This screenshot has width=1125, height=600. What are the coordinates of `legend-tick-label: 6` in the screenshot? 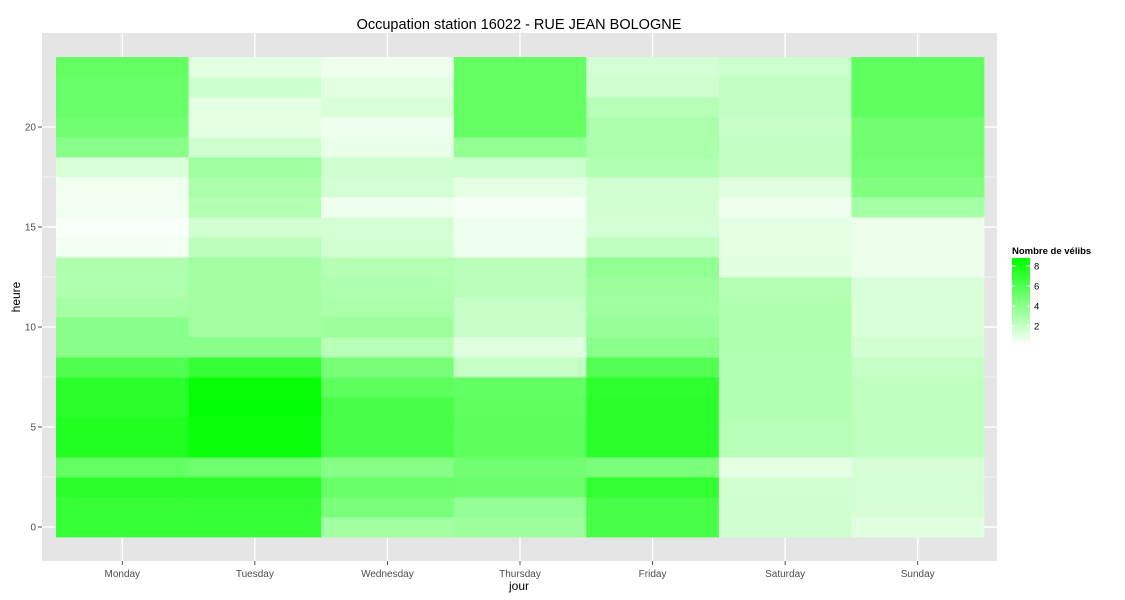 It's located at (1036, 287).